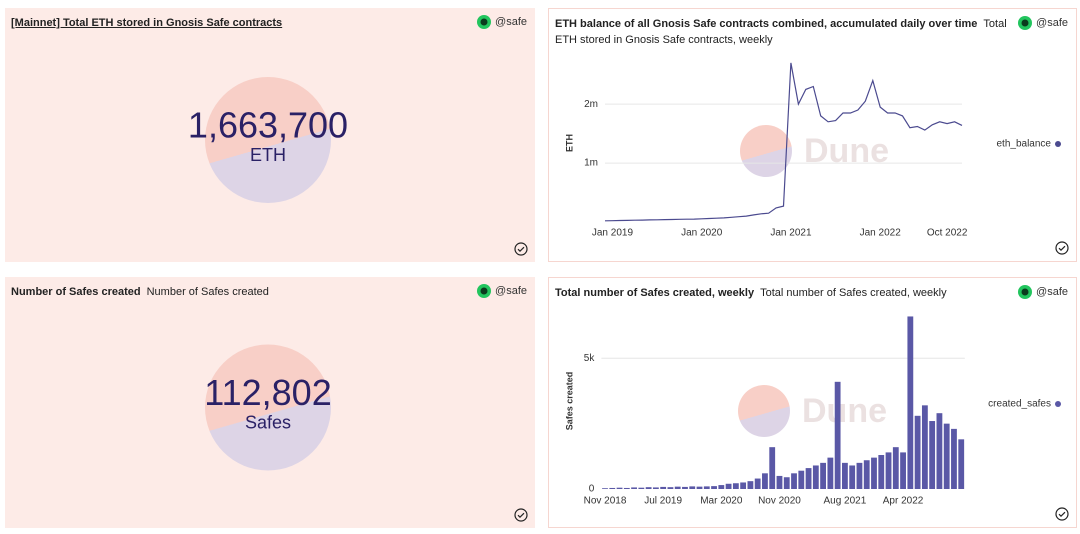 This screenshot has width=1080, height=534. Describe the element at coordinates (569, 143) in the screenshot. I see `y-axis-label: ETH` at that location.